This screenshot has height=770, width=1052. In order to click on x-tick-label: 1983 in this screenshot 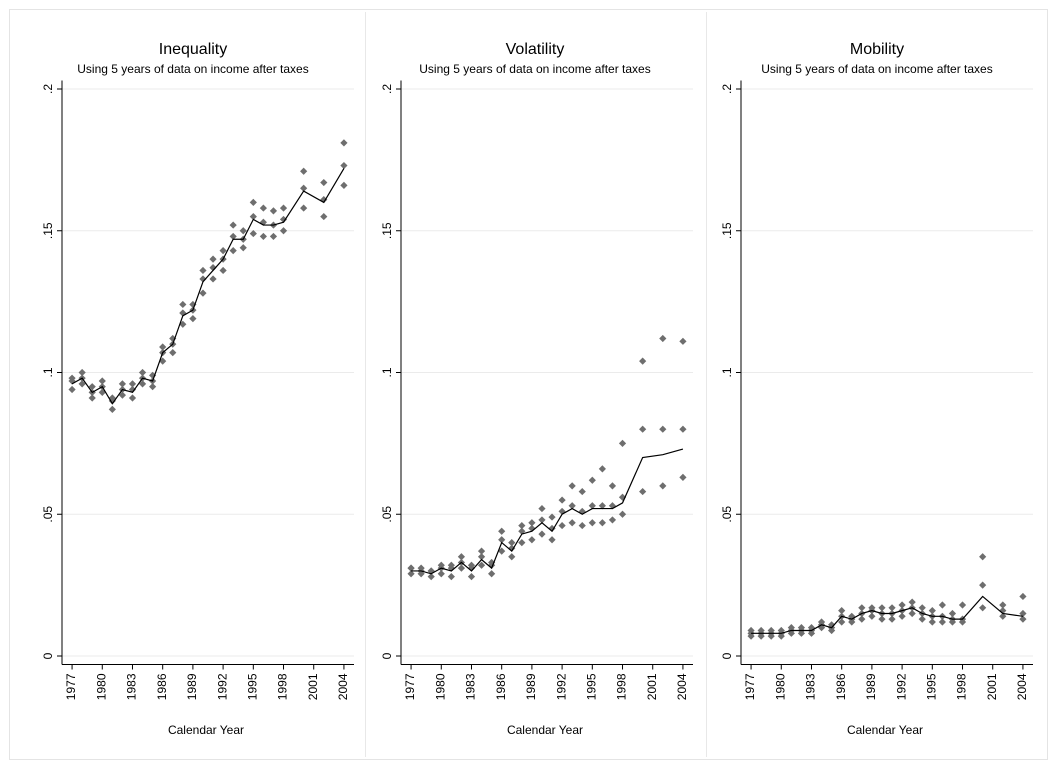, I will do `click(811, 686)`.